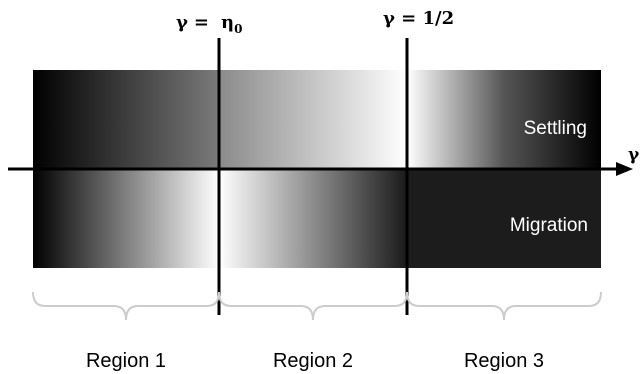  Describe the element at coordinates (555, 128) in the screenshot. I see `settling-label: Settling` at that location.